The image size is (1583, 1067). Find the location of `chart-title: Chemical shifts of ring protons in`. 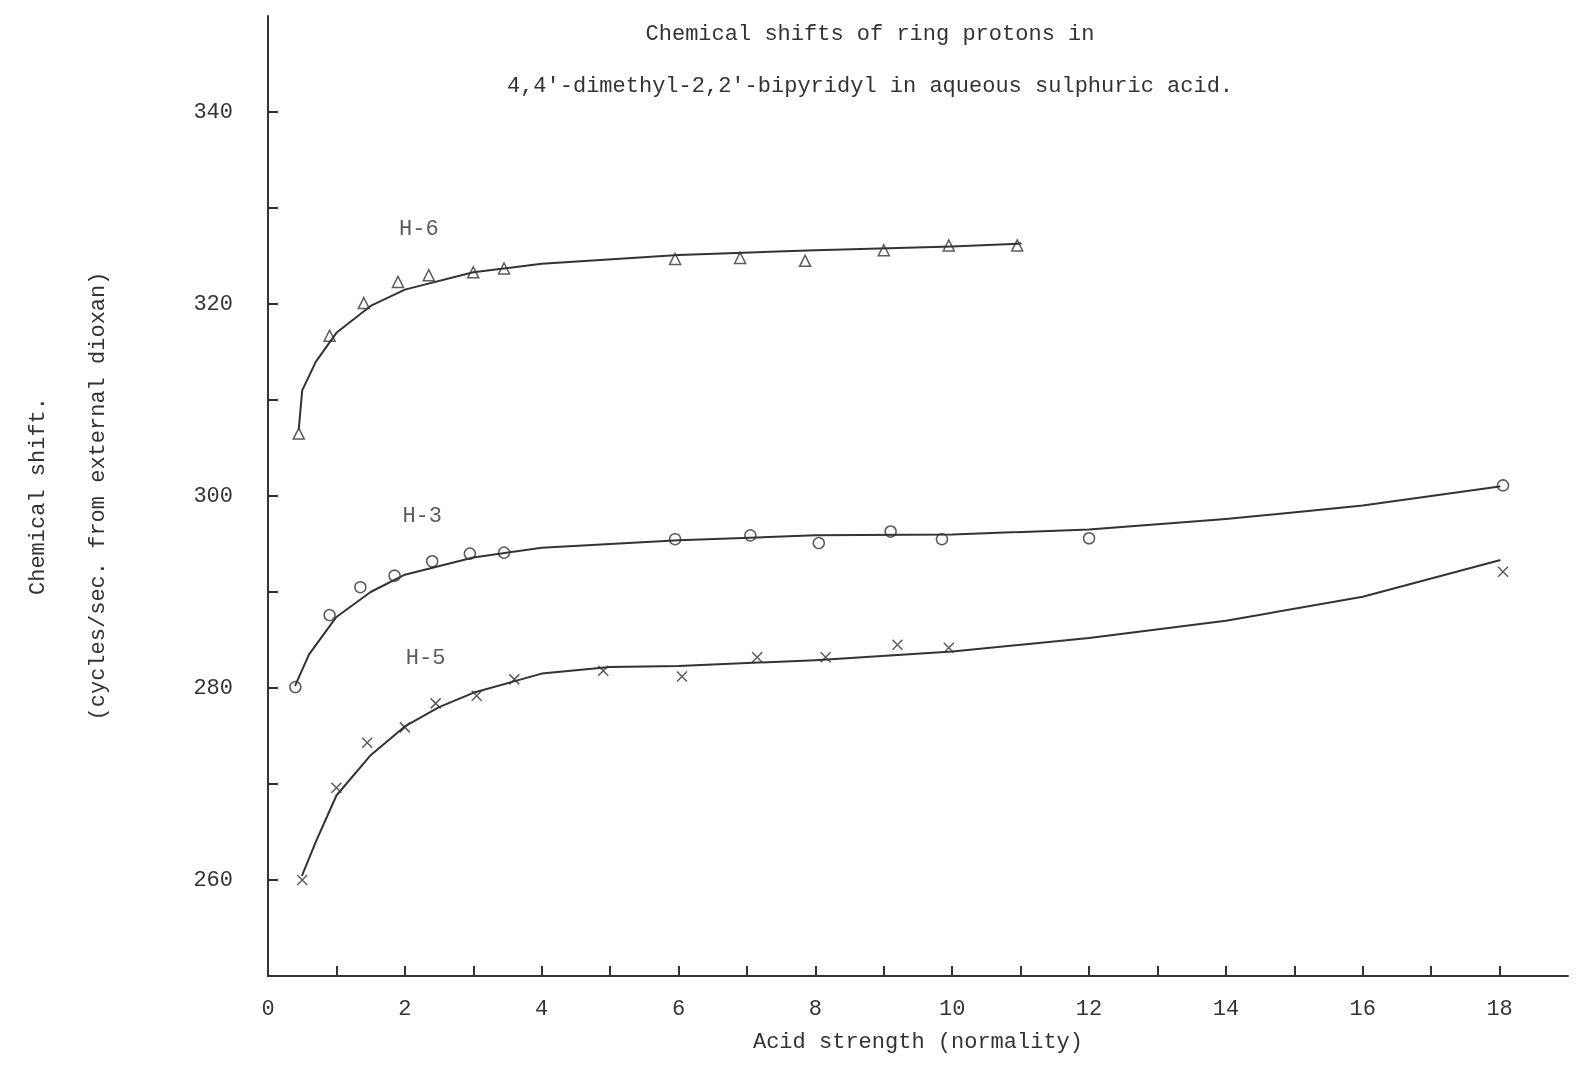

chart-title: Chemical shifts of ring protons in is located at coordinates (870, 34).